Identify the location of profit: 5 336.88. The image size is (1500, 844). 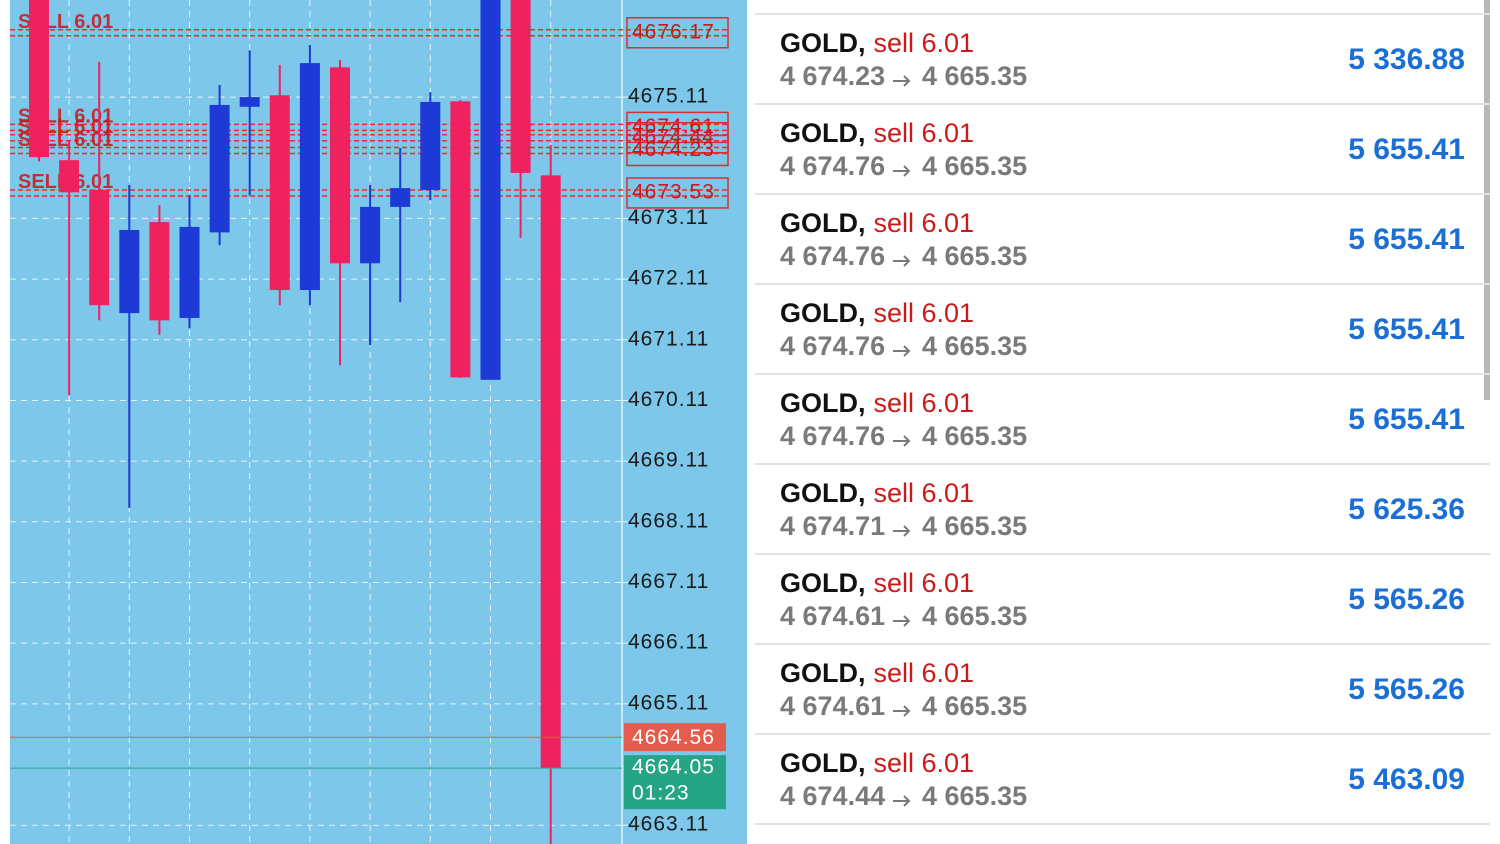
(1406, 59).